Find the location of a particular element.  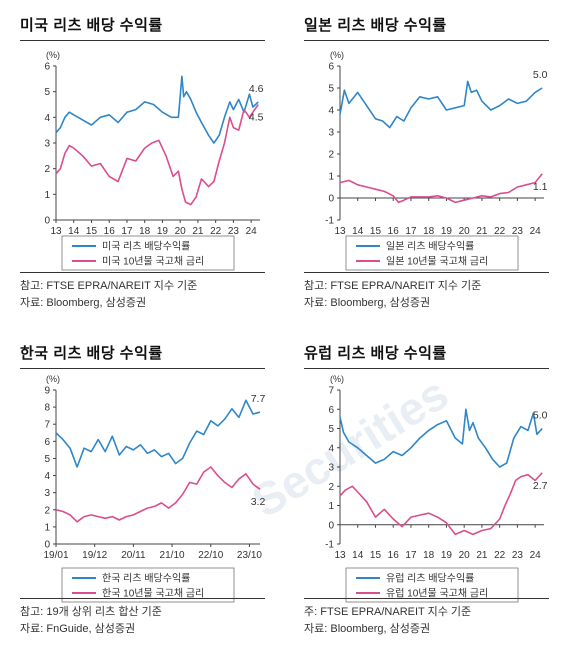

end-value-label: 1.1 is located at coordinates (540, 187).